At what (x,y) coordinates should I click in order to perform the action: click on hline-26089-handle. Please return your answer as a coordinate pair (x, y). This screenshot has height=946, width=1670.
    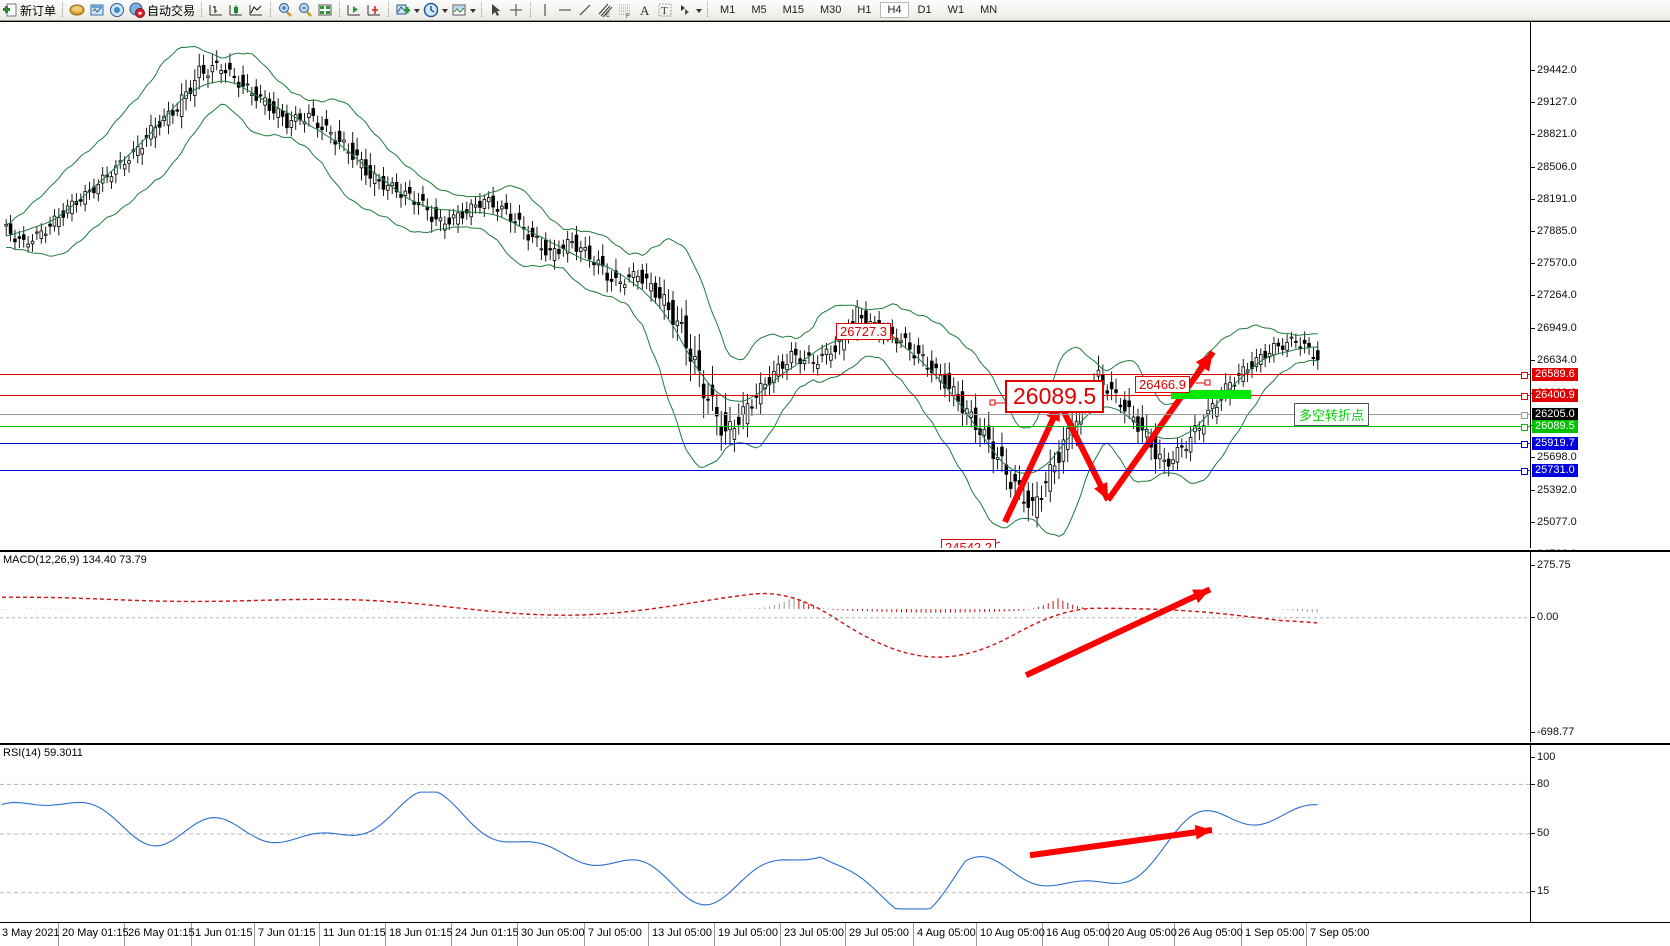
    Looking at the image, I should click on (1524, 427).